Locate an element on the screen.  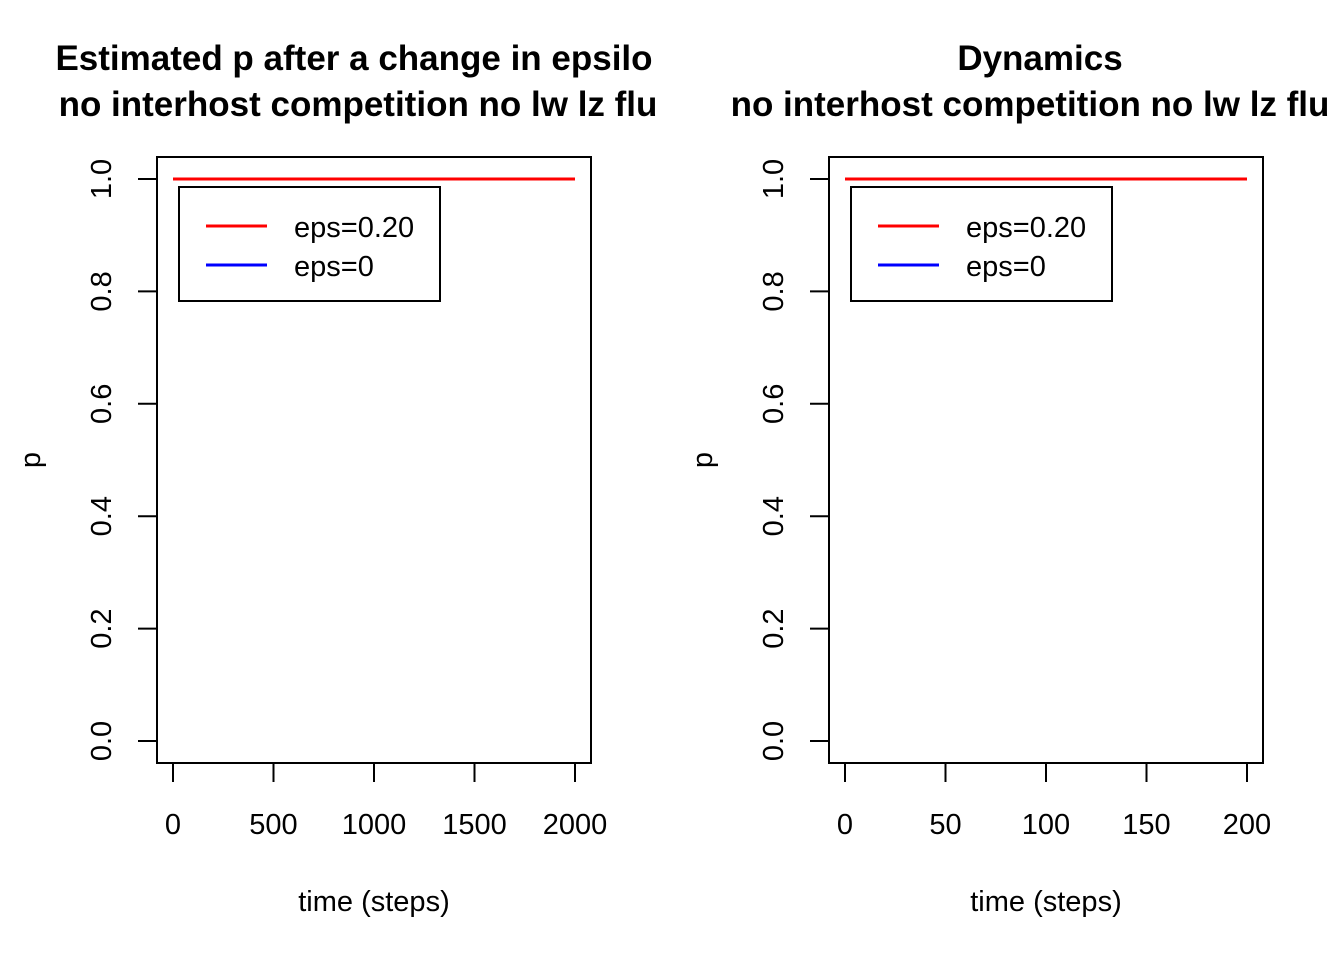
chart-title: Dynamics is located at coordinates (1039, 58).